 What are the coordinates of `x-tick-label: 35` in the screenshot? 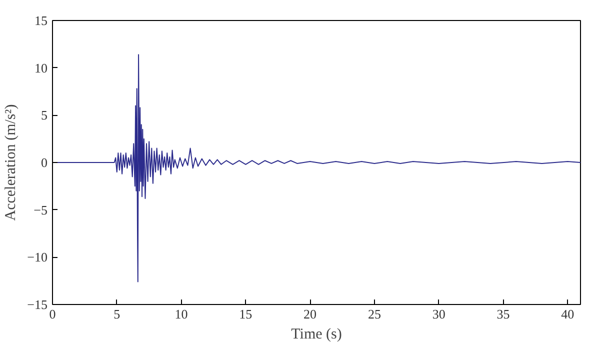 It's located at (503, 314).